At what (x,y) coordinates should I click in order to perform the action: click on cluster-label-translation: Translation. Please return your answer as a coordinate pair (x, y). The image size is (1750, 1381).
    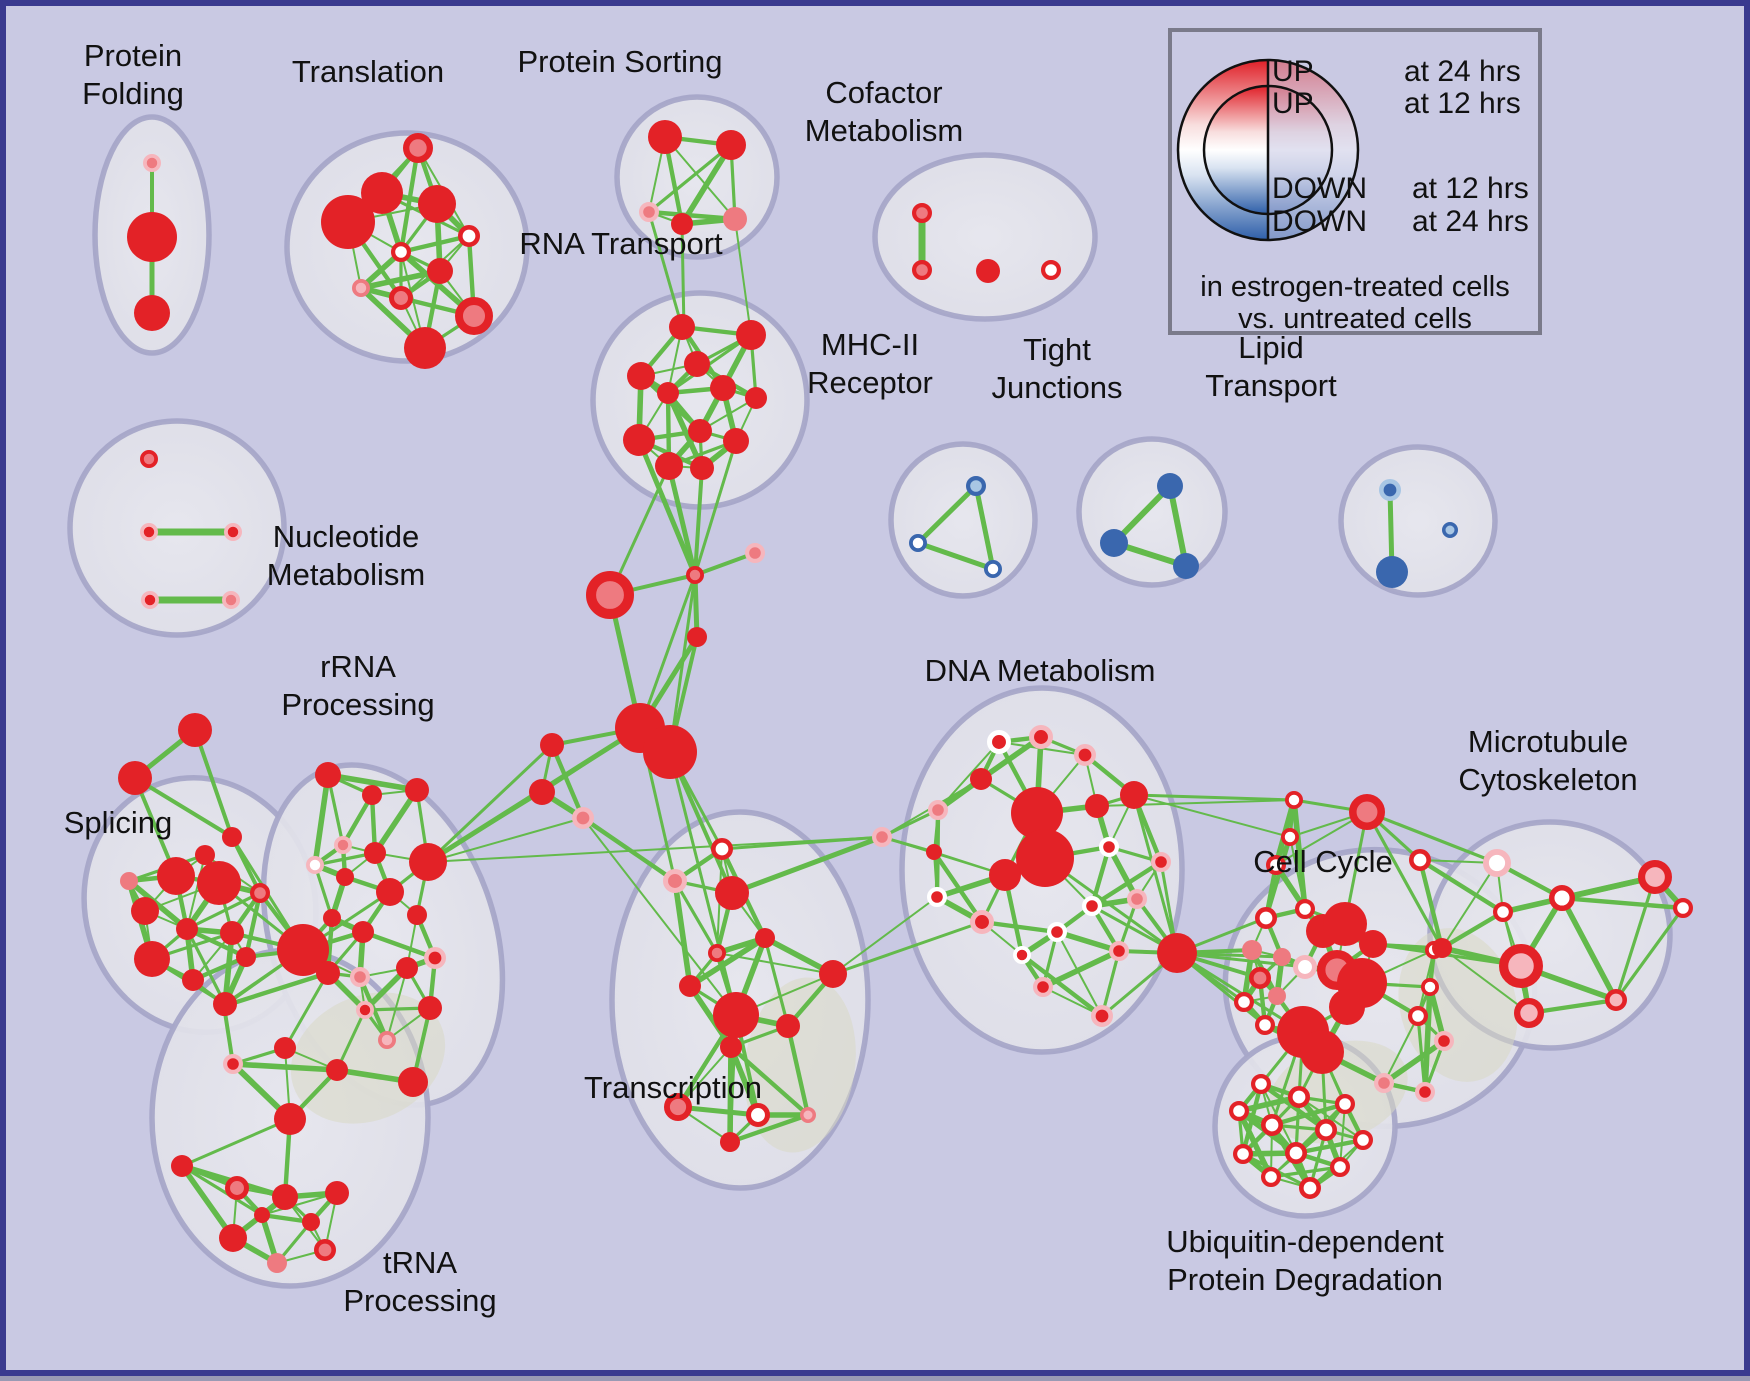
    Looking at the image, I should click on (368, 71).